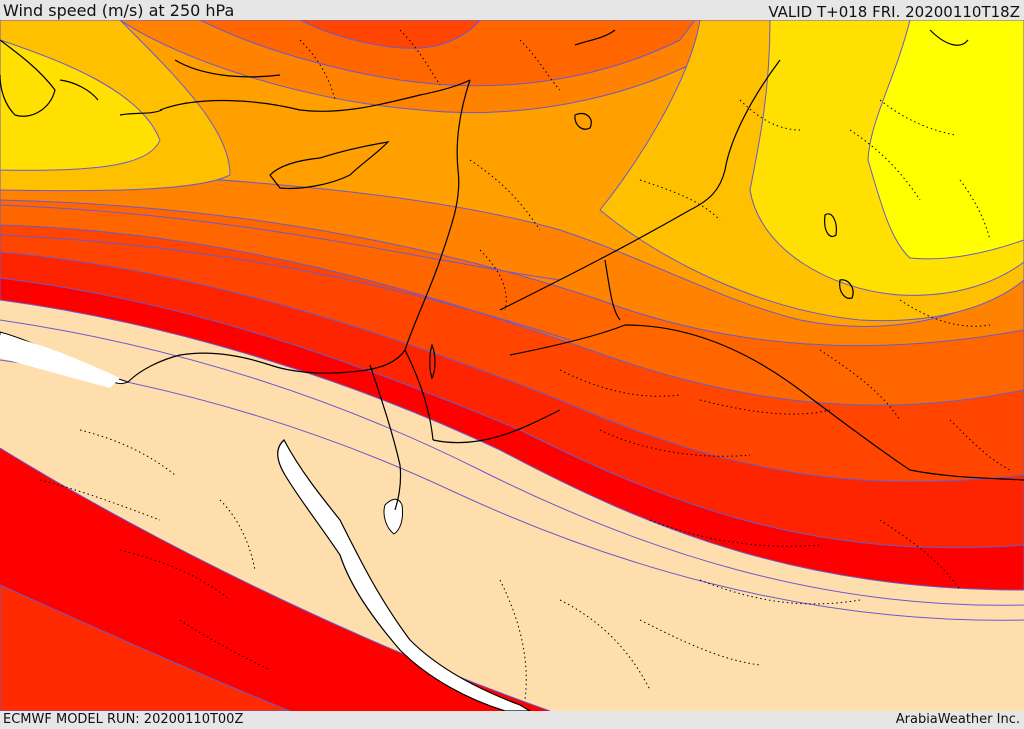 The image size is (1024, 729). What do you see at coordinates (957, 719) in the screenshot?
I see `credit-label: ArabiaWeather Inc.` at bounding box center [957, 719].